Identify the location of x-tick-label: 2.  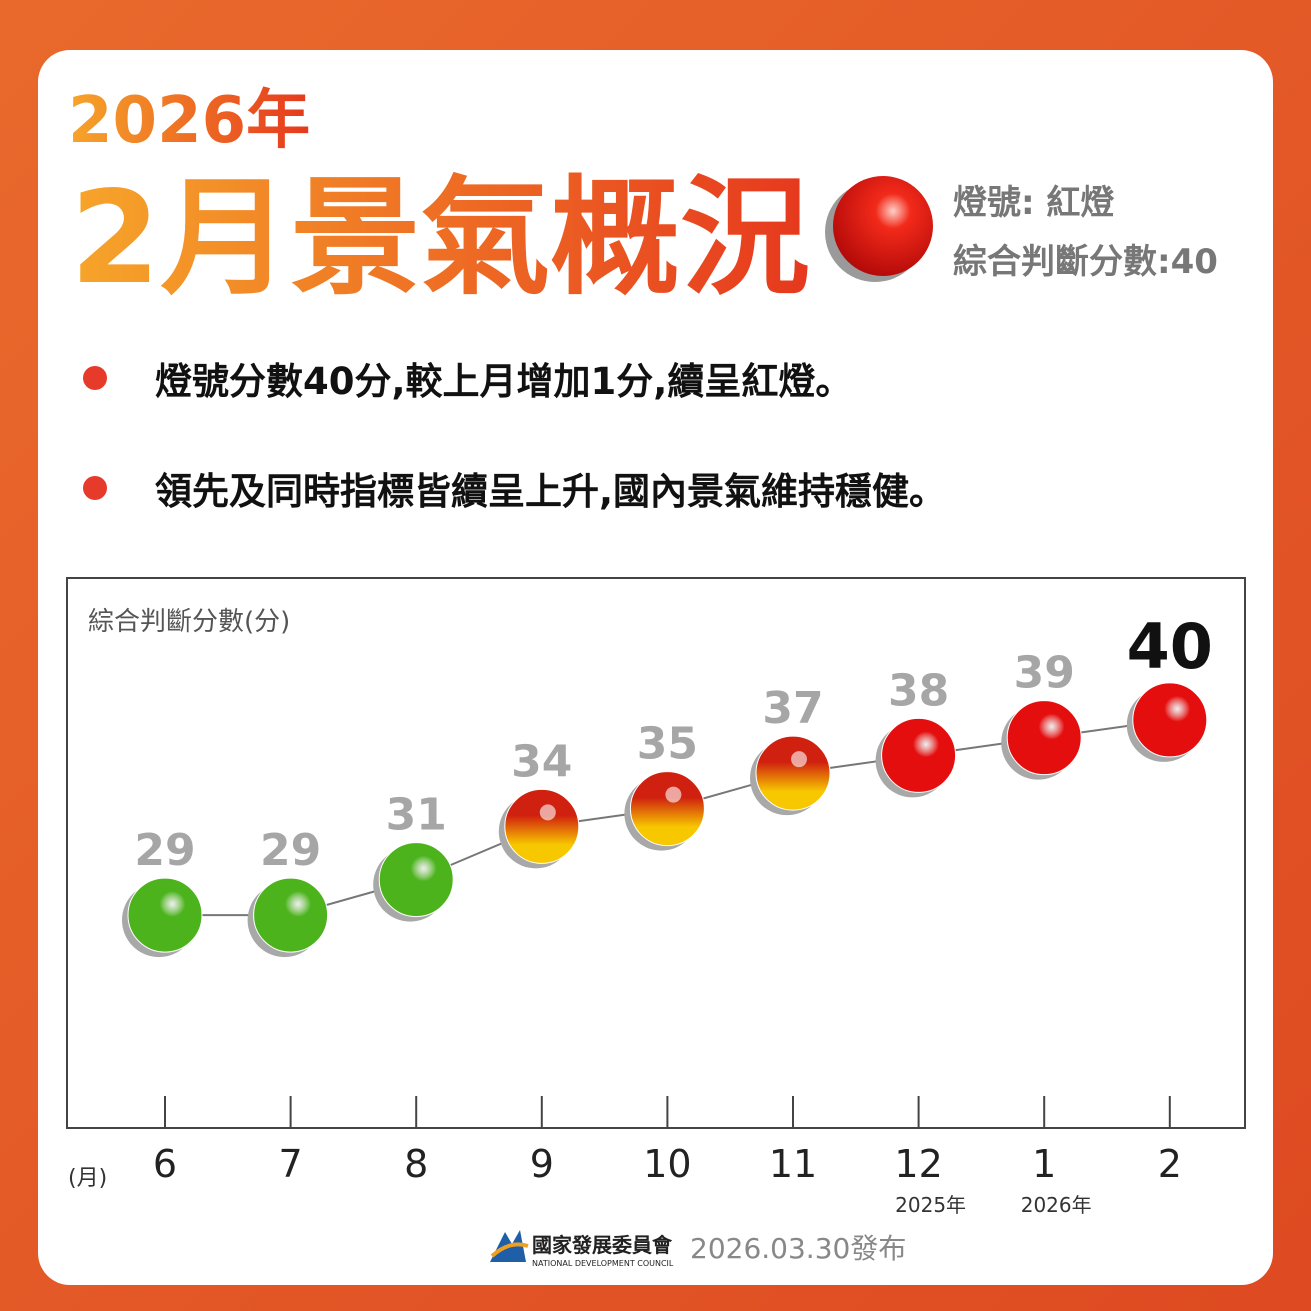
(1170, 1164).